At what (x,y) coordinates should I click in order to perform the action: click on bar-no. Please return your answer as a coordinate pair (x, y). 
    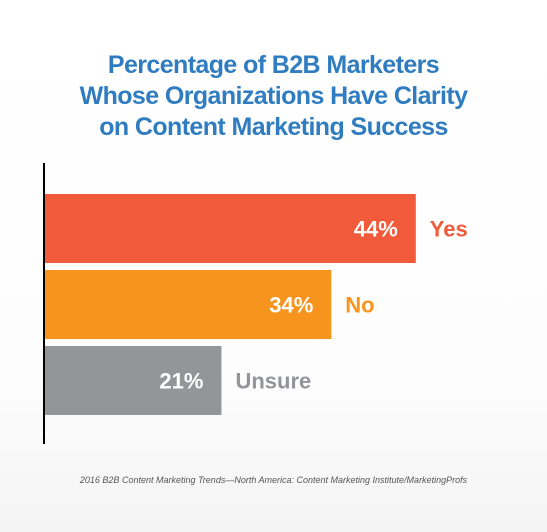
    Looking at the image, I should click on (188, 304).